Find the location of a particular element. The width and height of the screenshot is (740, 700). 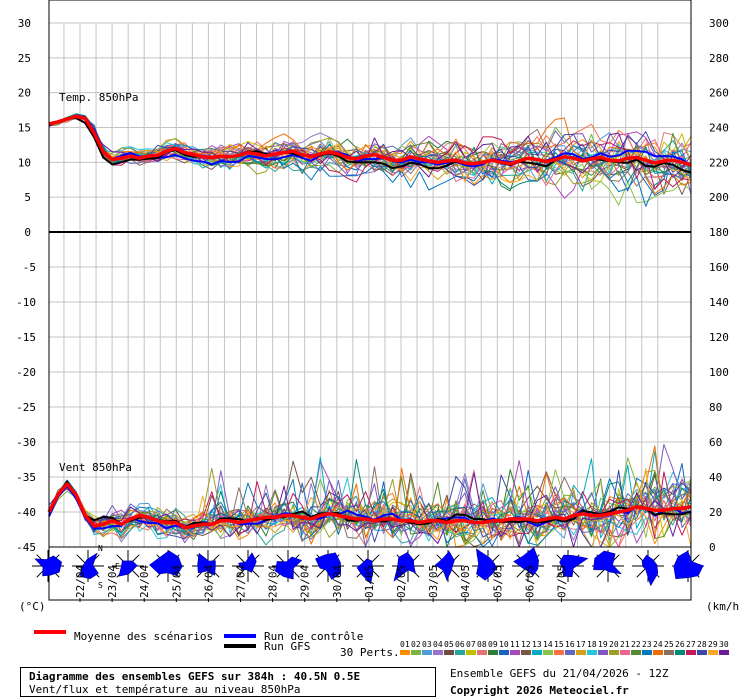

pert-number: 15 is located at coordinates (559, 644).